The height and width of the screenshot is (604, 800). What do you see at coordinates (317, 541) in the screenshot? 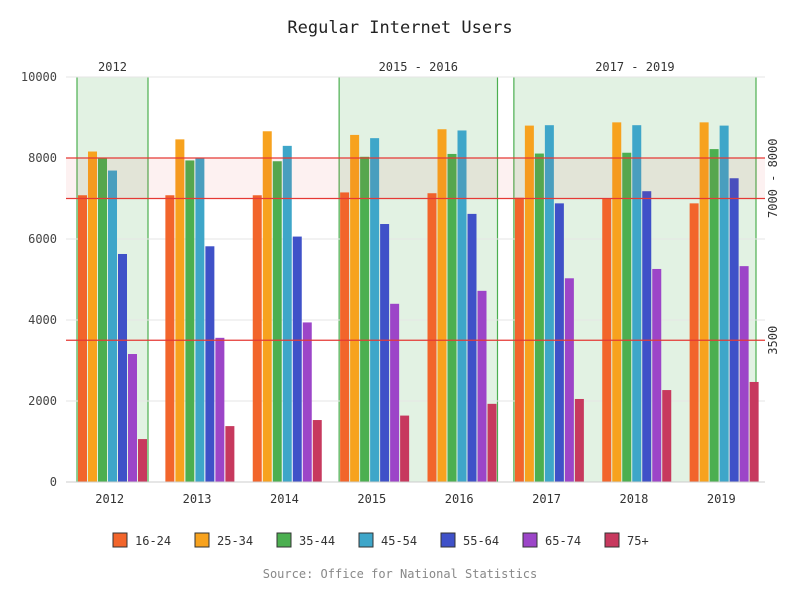
I see `legend-label: 35-44` at bounding box center [317, 541].